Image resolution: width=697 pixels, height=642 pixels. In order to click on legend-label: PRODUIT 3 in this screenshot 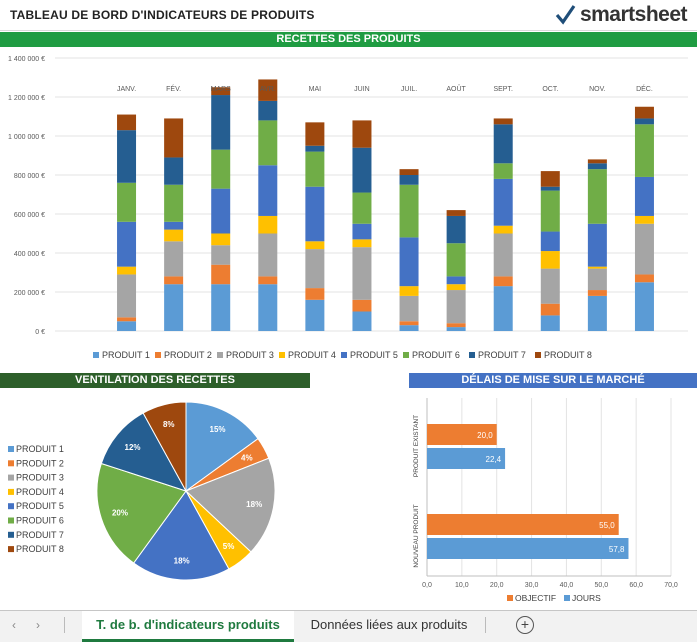, I will do `click(40, 478)`.